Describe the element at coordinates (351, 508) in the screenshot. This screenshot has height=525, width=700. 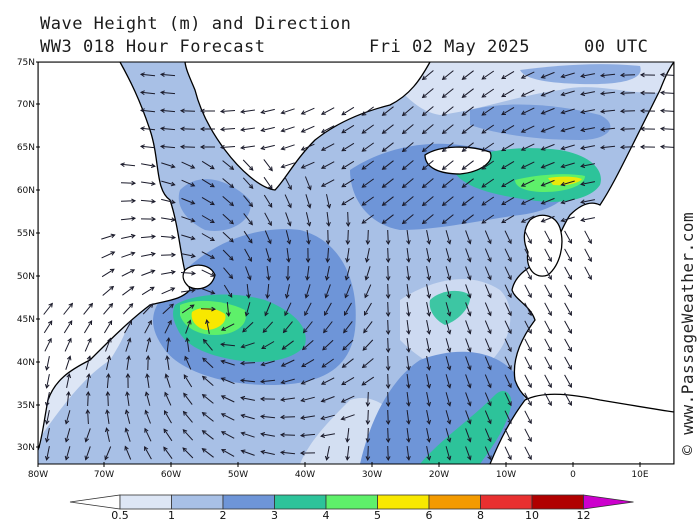
I see `color-legend: 0.5 1 2 3 4 5 6 8 10 12` at that location.